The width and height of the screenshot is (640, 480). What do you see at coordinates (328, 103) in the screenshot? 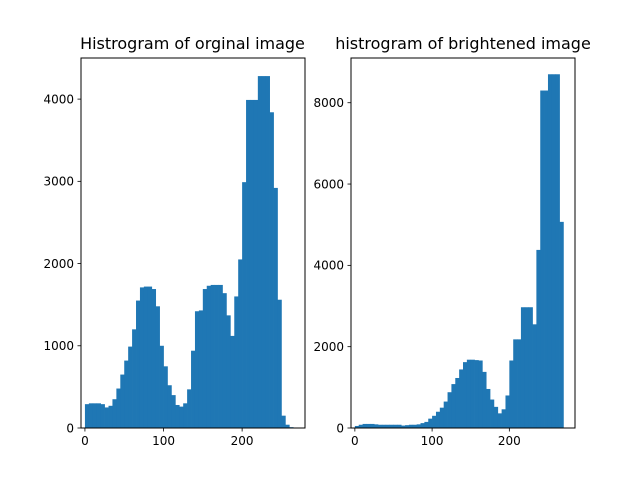
I see `right-y-tick-label: 8000` at bounding box center [328, 103].